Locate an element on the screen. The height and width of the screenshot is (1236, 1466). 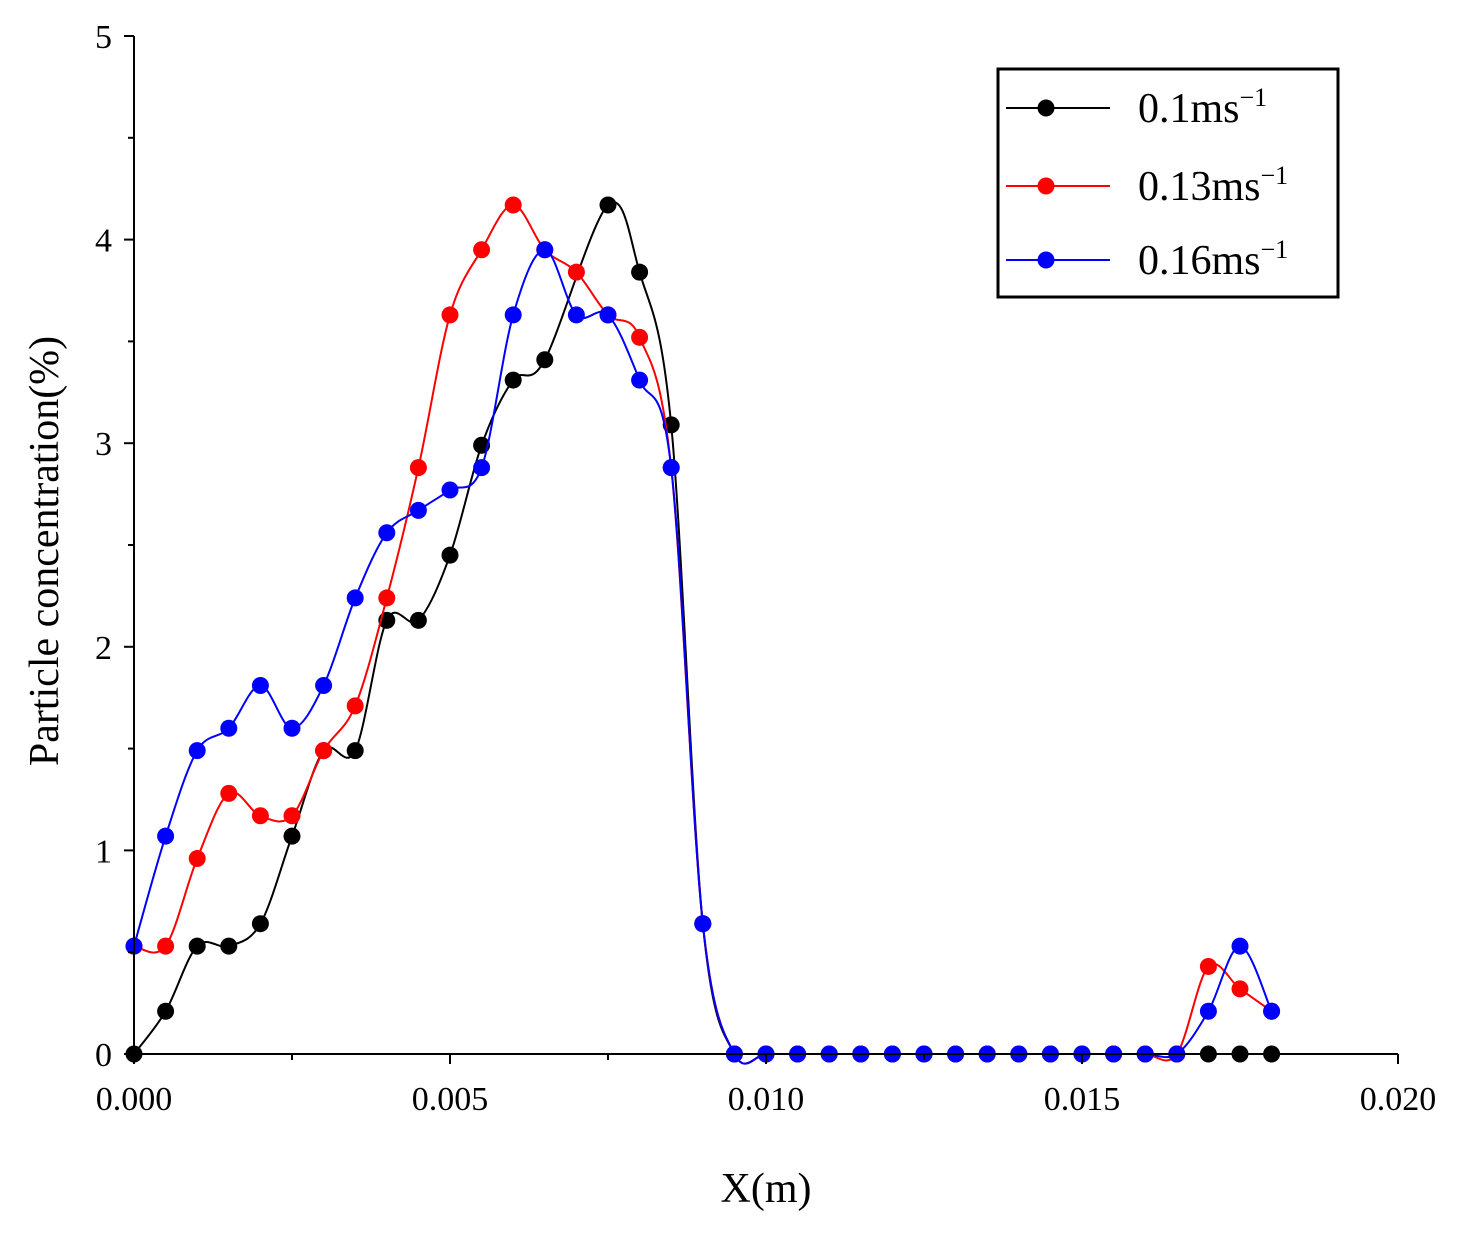
y-tick-label: 3 is located at coordinates (103, 444).